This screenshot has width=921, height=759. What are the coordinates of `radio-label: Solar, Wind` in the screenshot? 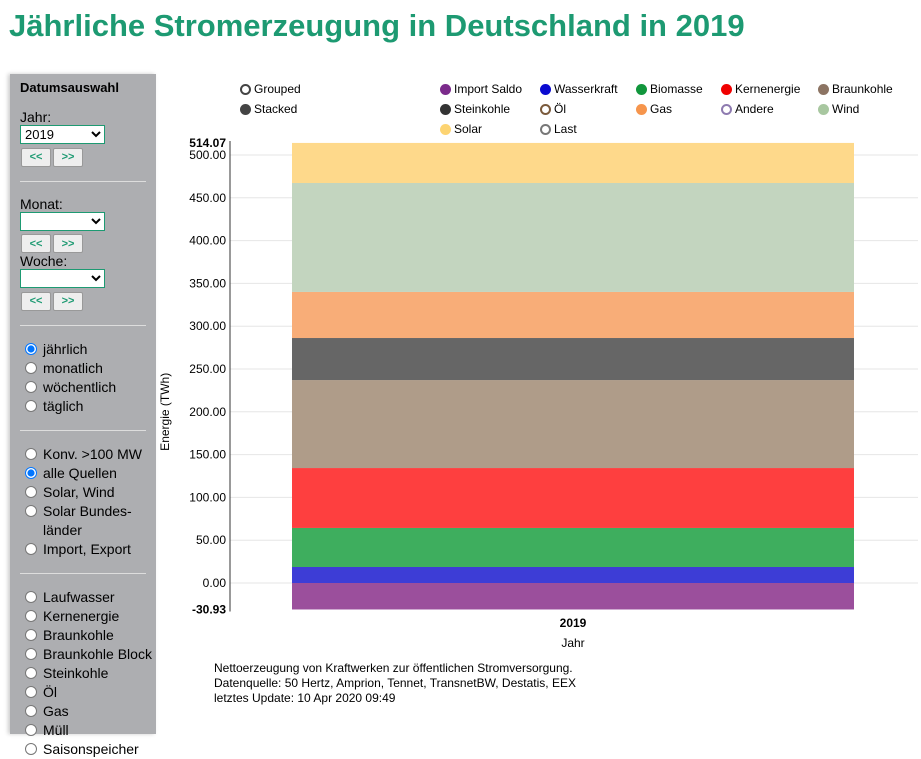 It's located at (79, 491).